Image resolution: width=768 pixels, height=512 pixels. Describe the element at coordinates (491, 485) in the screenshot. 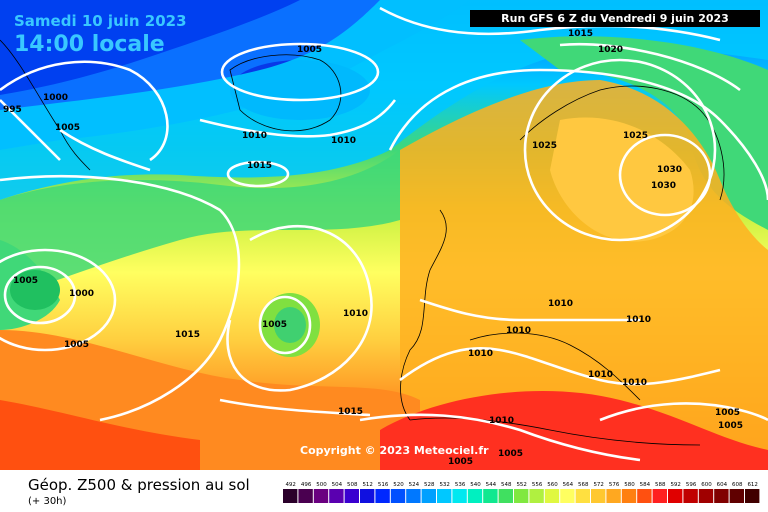

I see `scale-tick-label: 544` at that location.